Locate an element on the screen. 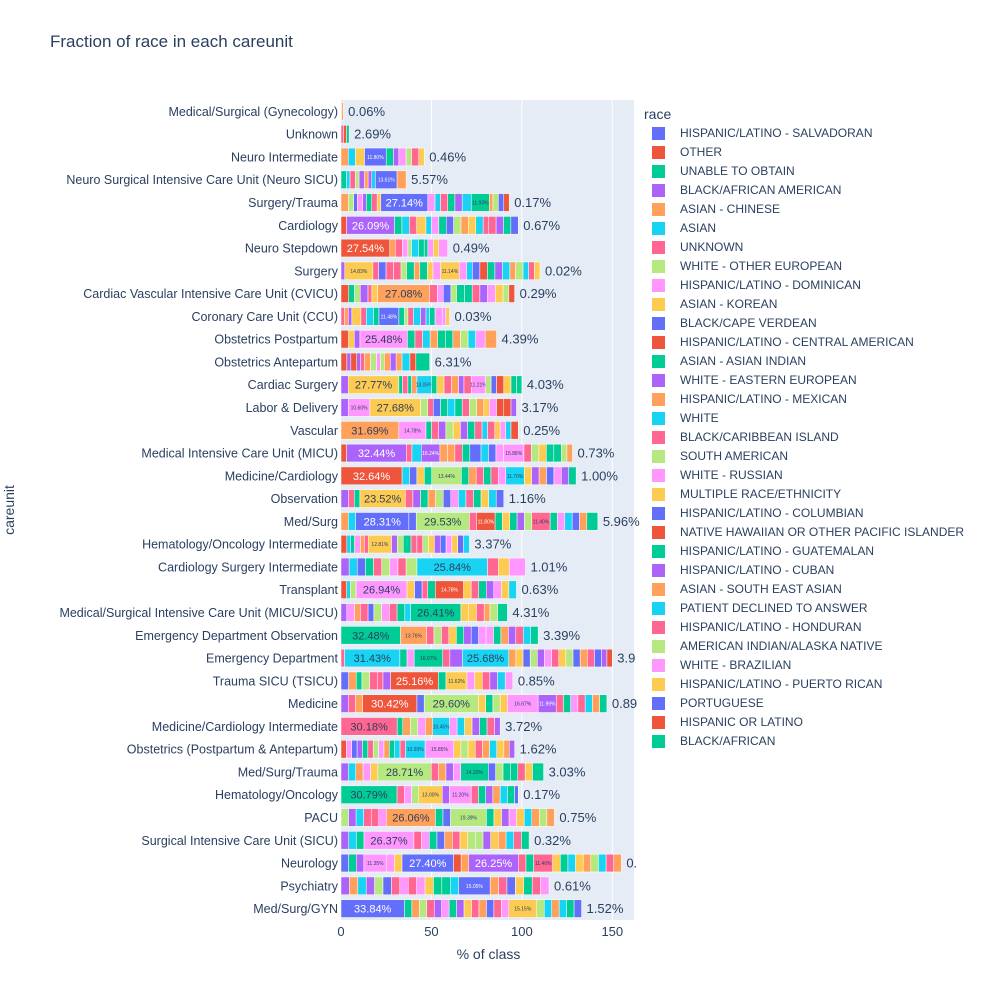 This screenshot has height=1000, width=1000. bar-end-label: 2.69% is located at coordinates (372, 134).